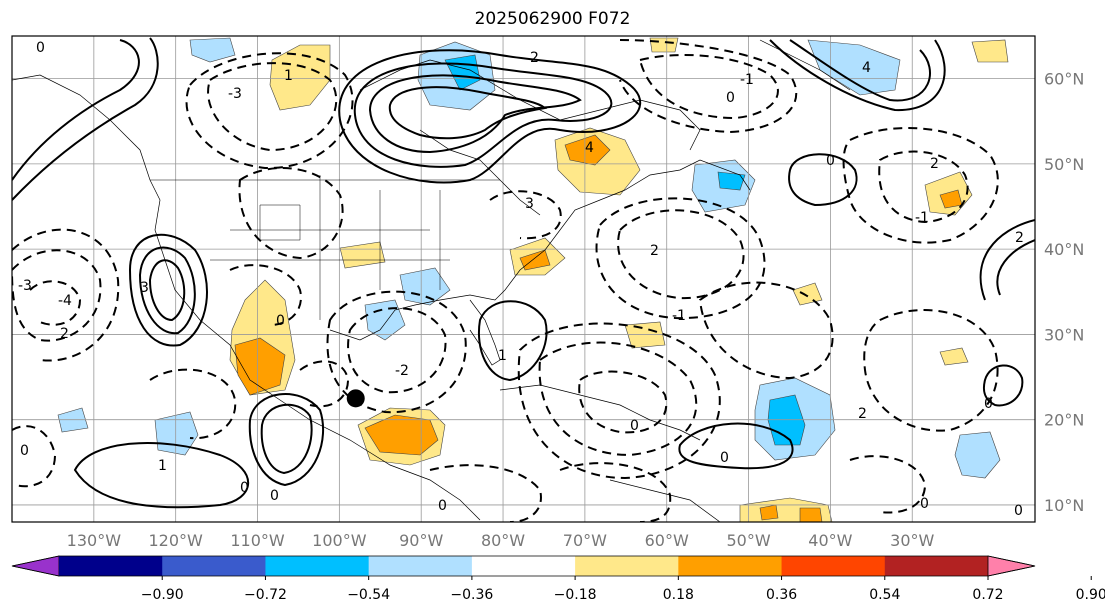 The width and height of the screenshot is (1105, 615). I want to click on lon-tick-label: 70°W, so click(585, 540).